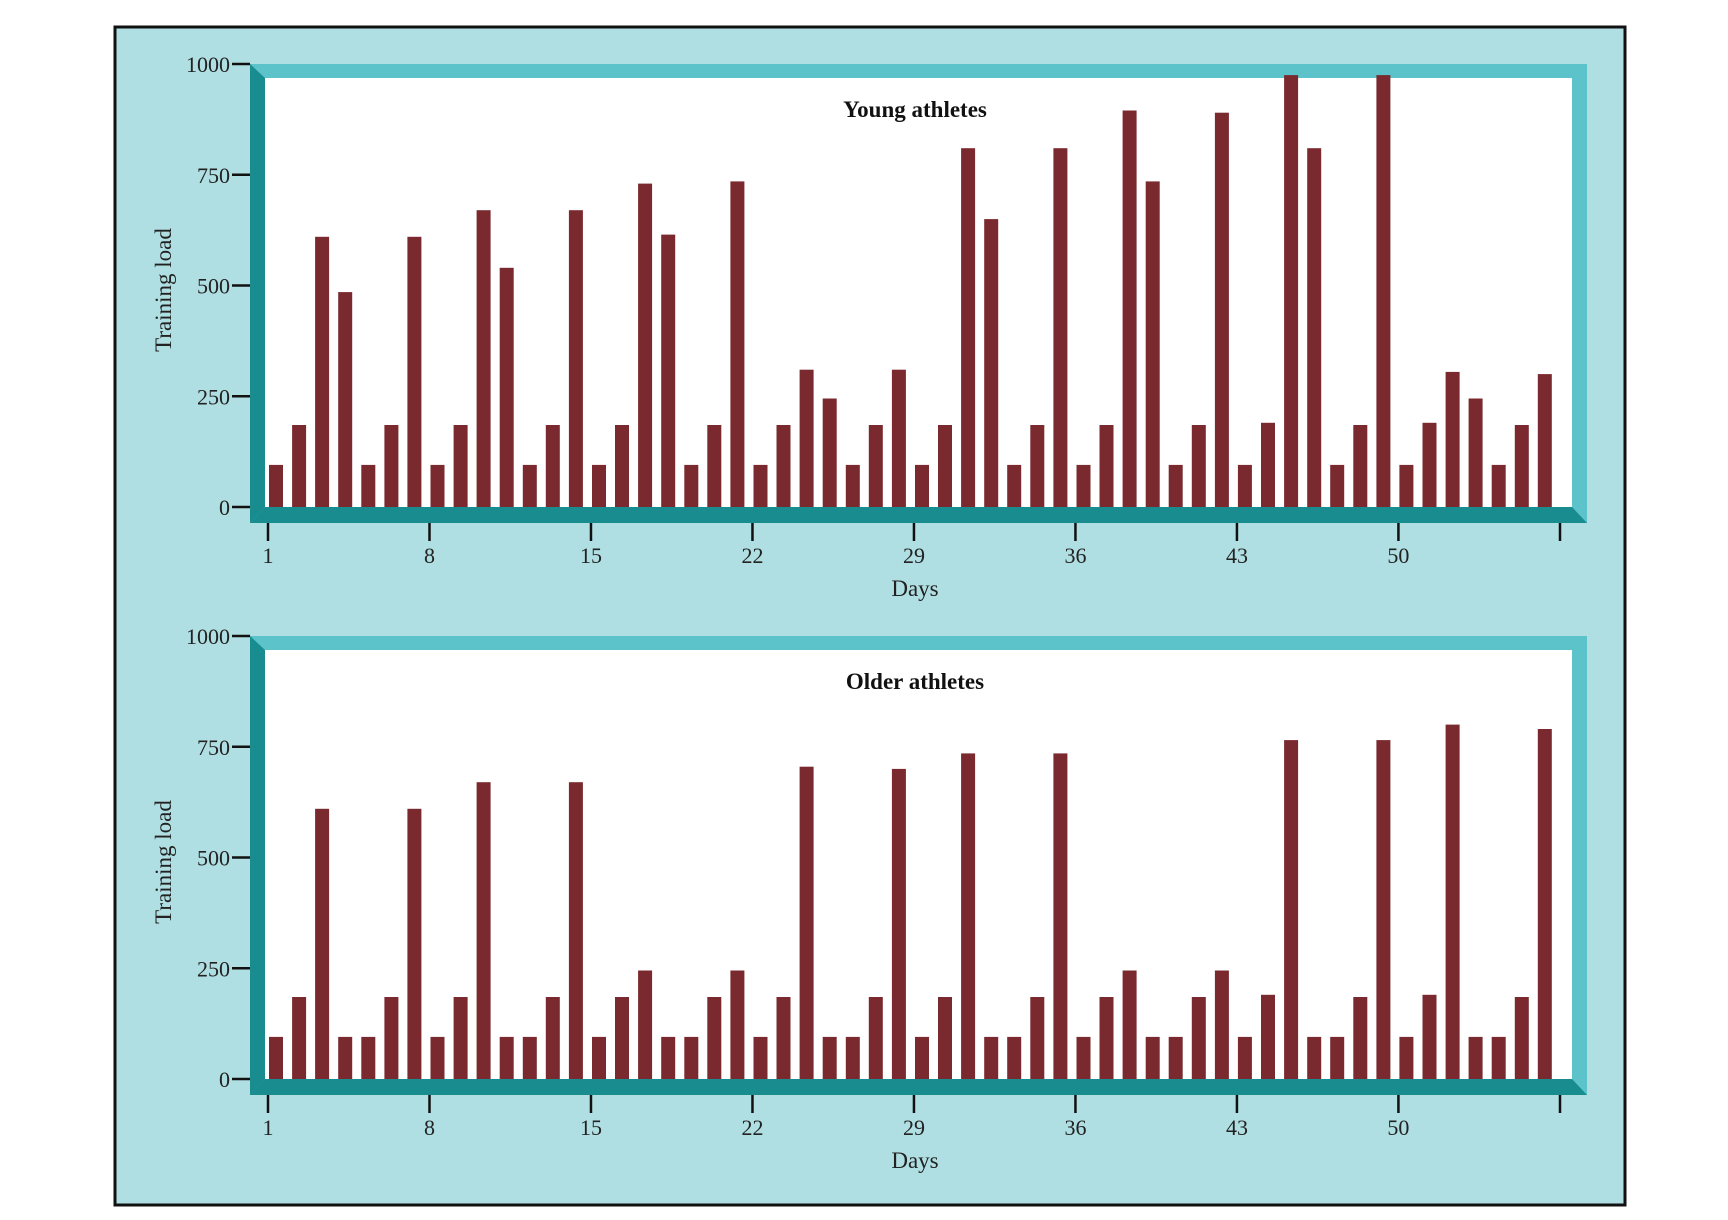 This screenshot has height=1220, width=1728. What do you see at coordinates (224, 507) in the screenshot?
I see `y-tick-label: 0` at bounding box center [224, 507].